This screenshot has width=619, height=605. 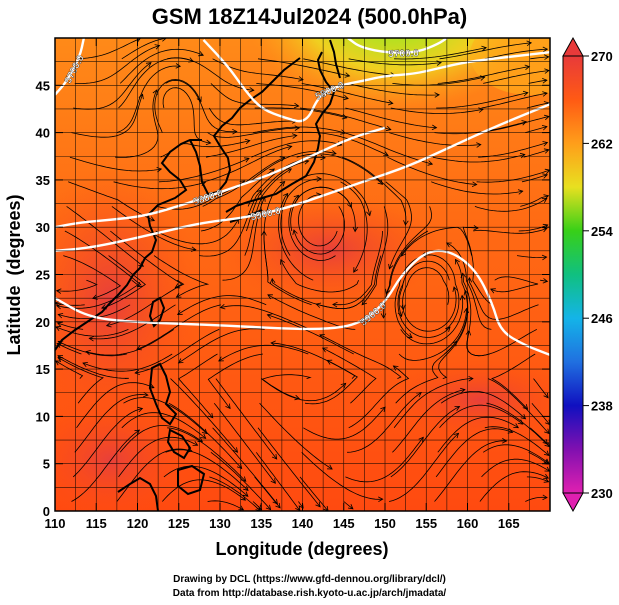 I want to click on y-tick-label: 0, so click(x=46, y=511).